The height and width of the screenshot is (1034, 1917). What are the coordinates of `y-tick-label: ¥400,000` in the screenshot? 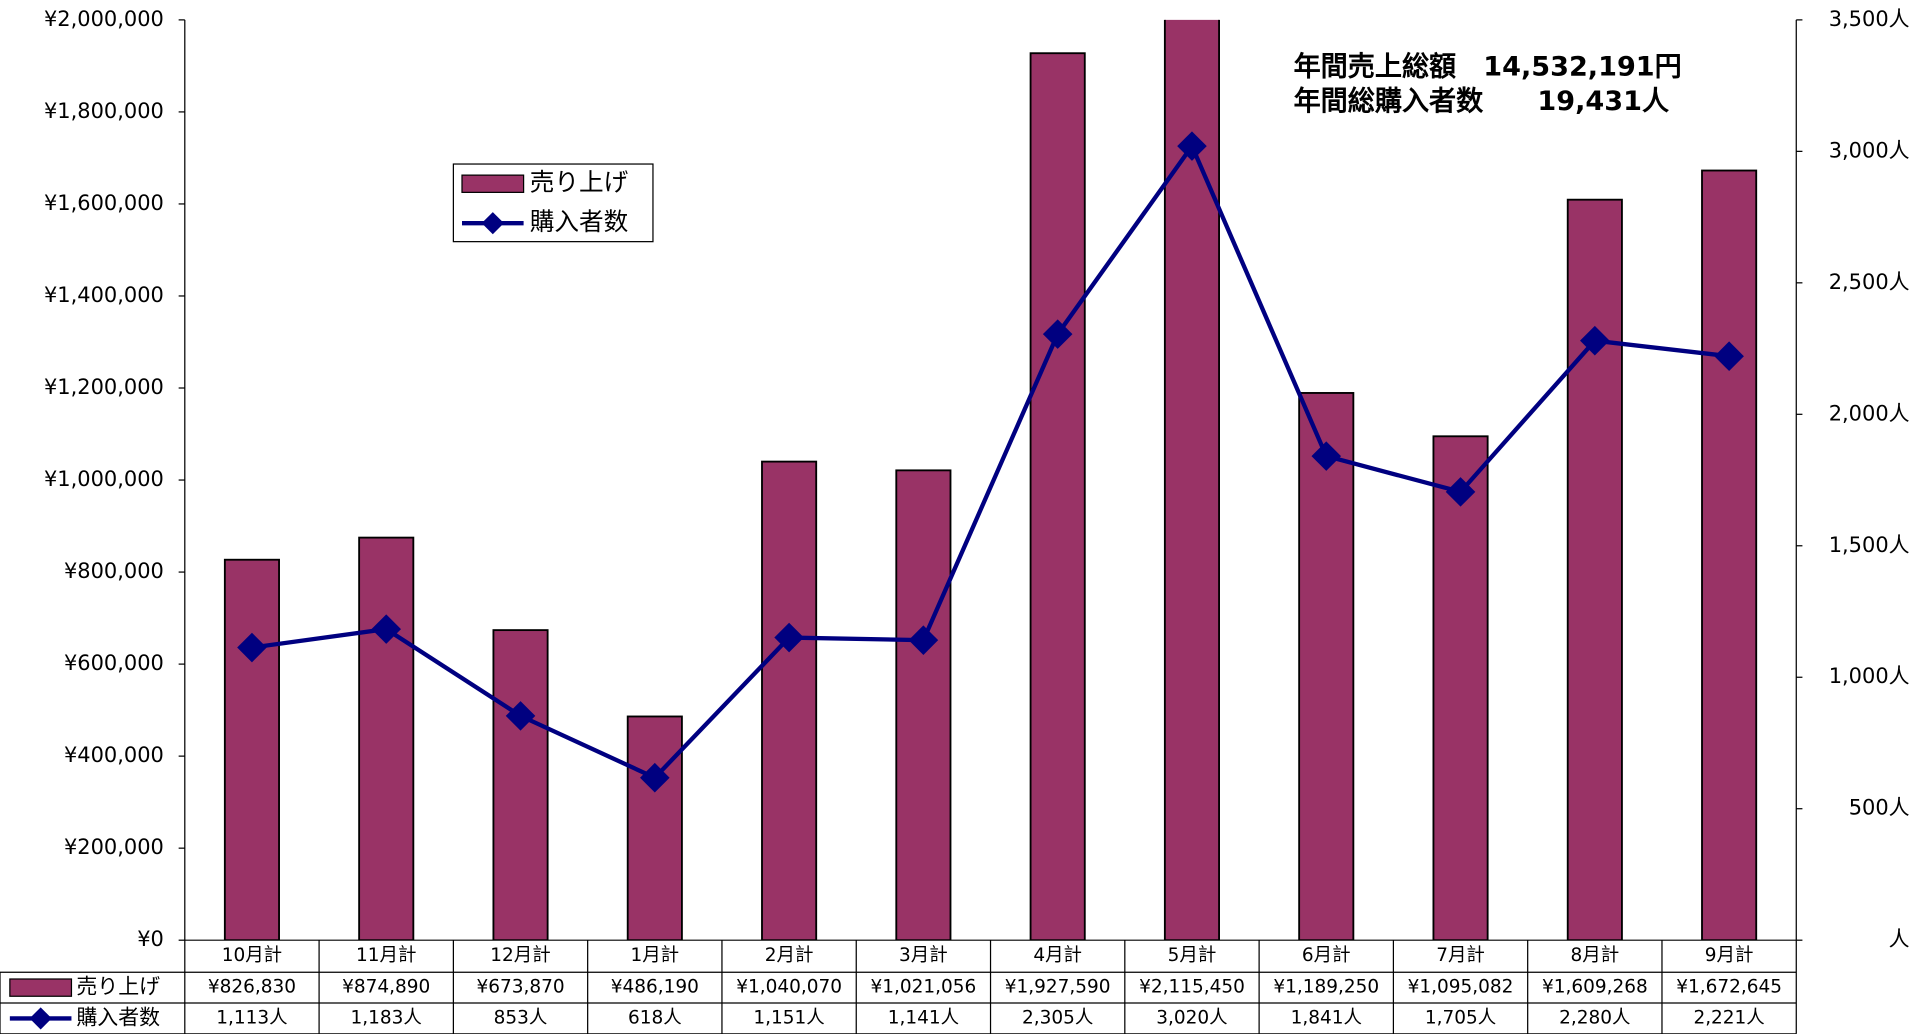 It's located at (114, 755).